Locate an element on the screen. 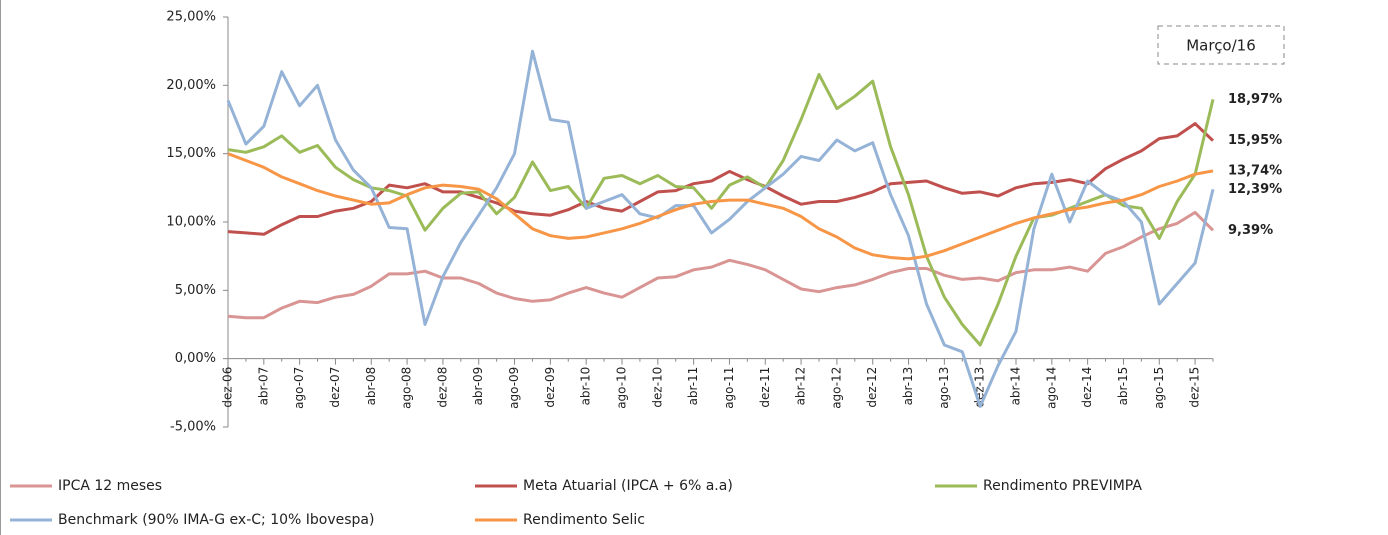  y-tick-label: 15,00% is located at coordinates (191, 153).